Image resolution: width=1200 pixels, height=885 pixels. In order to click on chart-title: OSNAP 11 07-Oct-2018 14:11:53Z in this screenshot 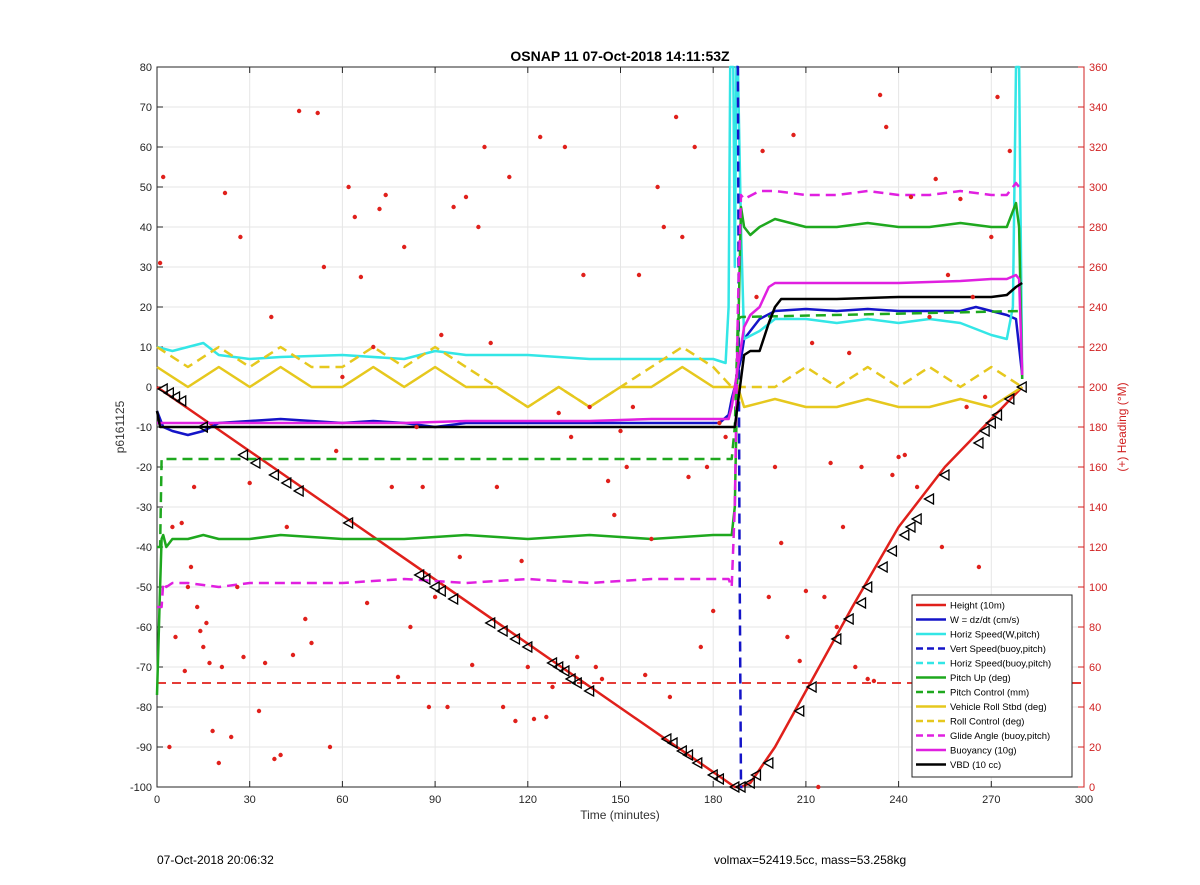, I will do `click(620, 56)`.